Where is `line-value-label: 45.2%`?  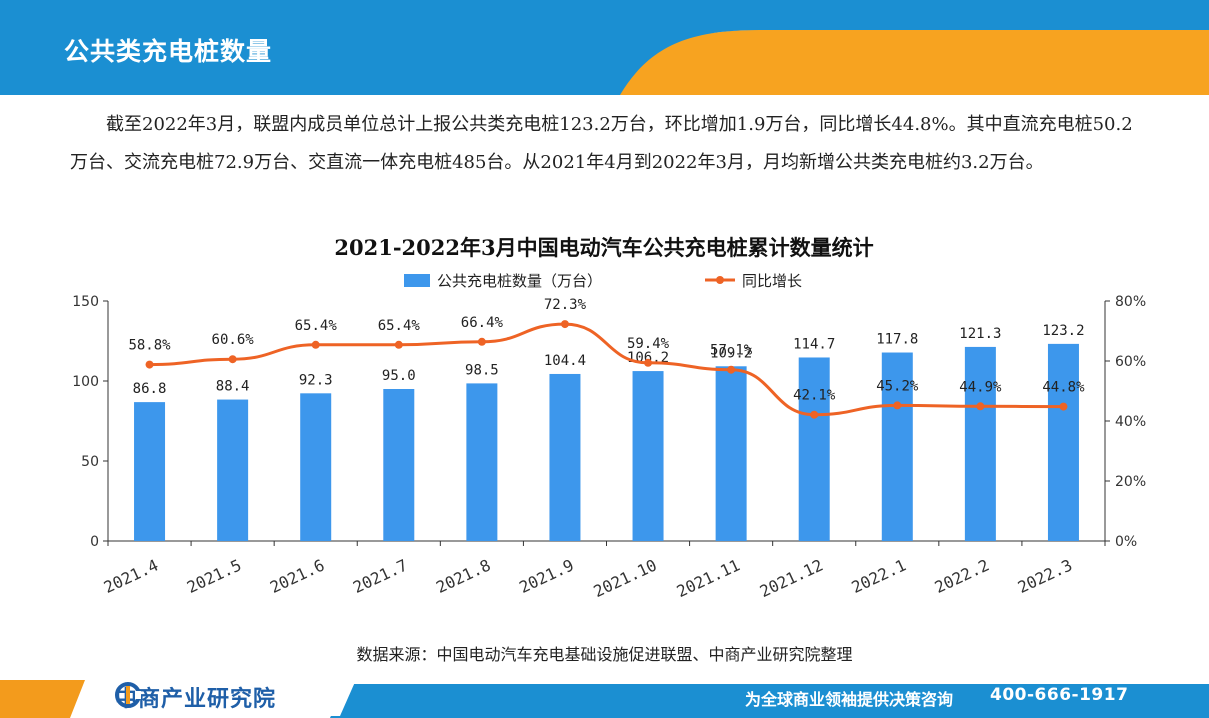 line-value-label: 45.2% is located at coordinates (897, 386).